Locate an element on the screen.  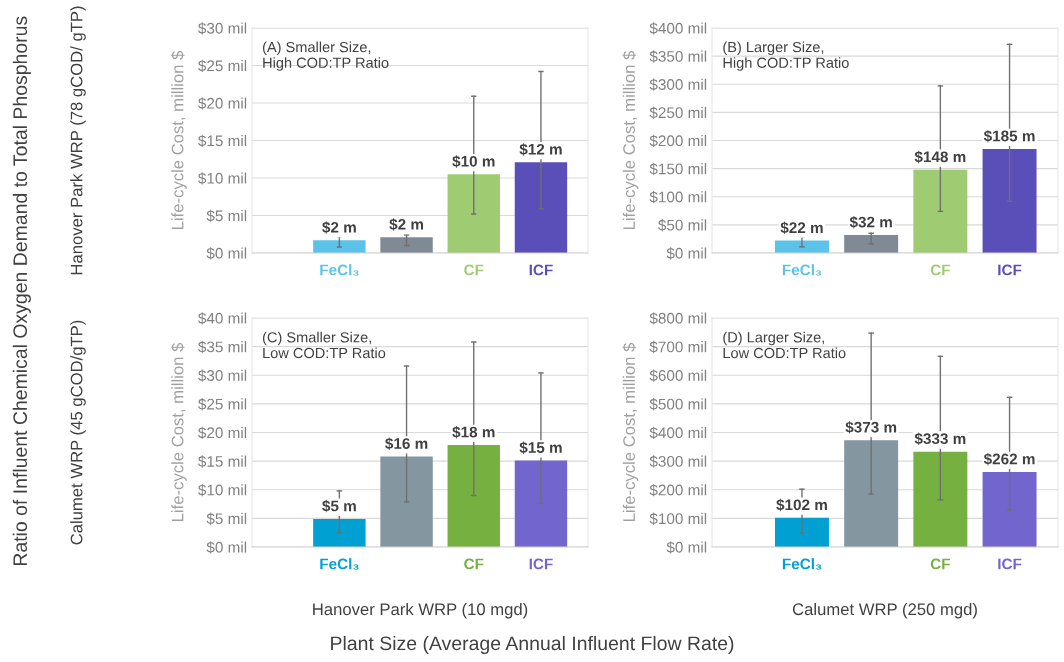
text: (A) Smaller Size, High COD:TP Ratio is located at coordinates (325, 56).